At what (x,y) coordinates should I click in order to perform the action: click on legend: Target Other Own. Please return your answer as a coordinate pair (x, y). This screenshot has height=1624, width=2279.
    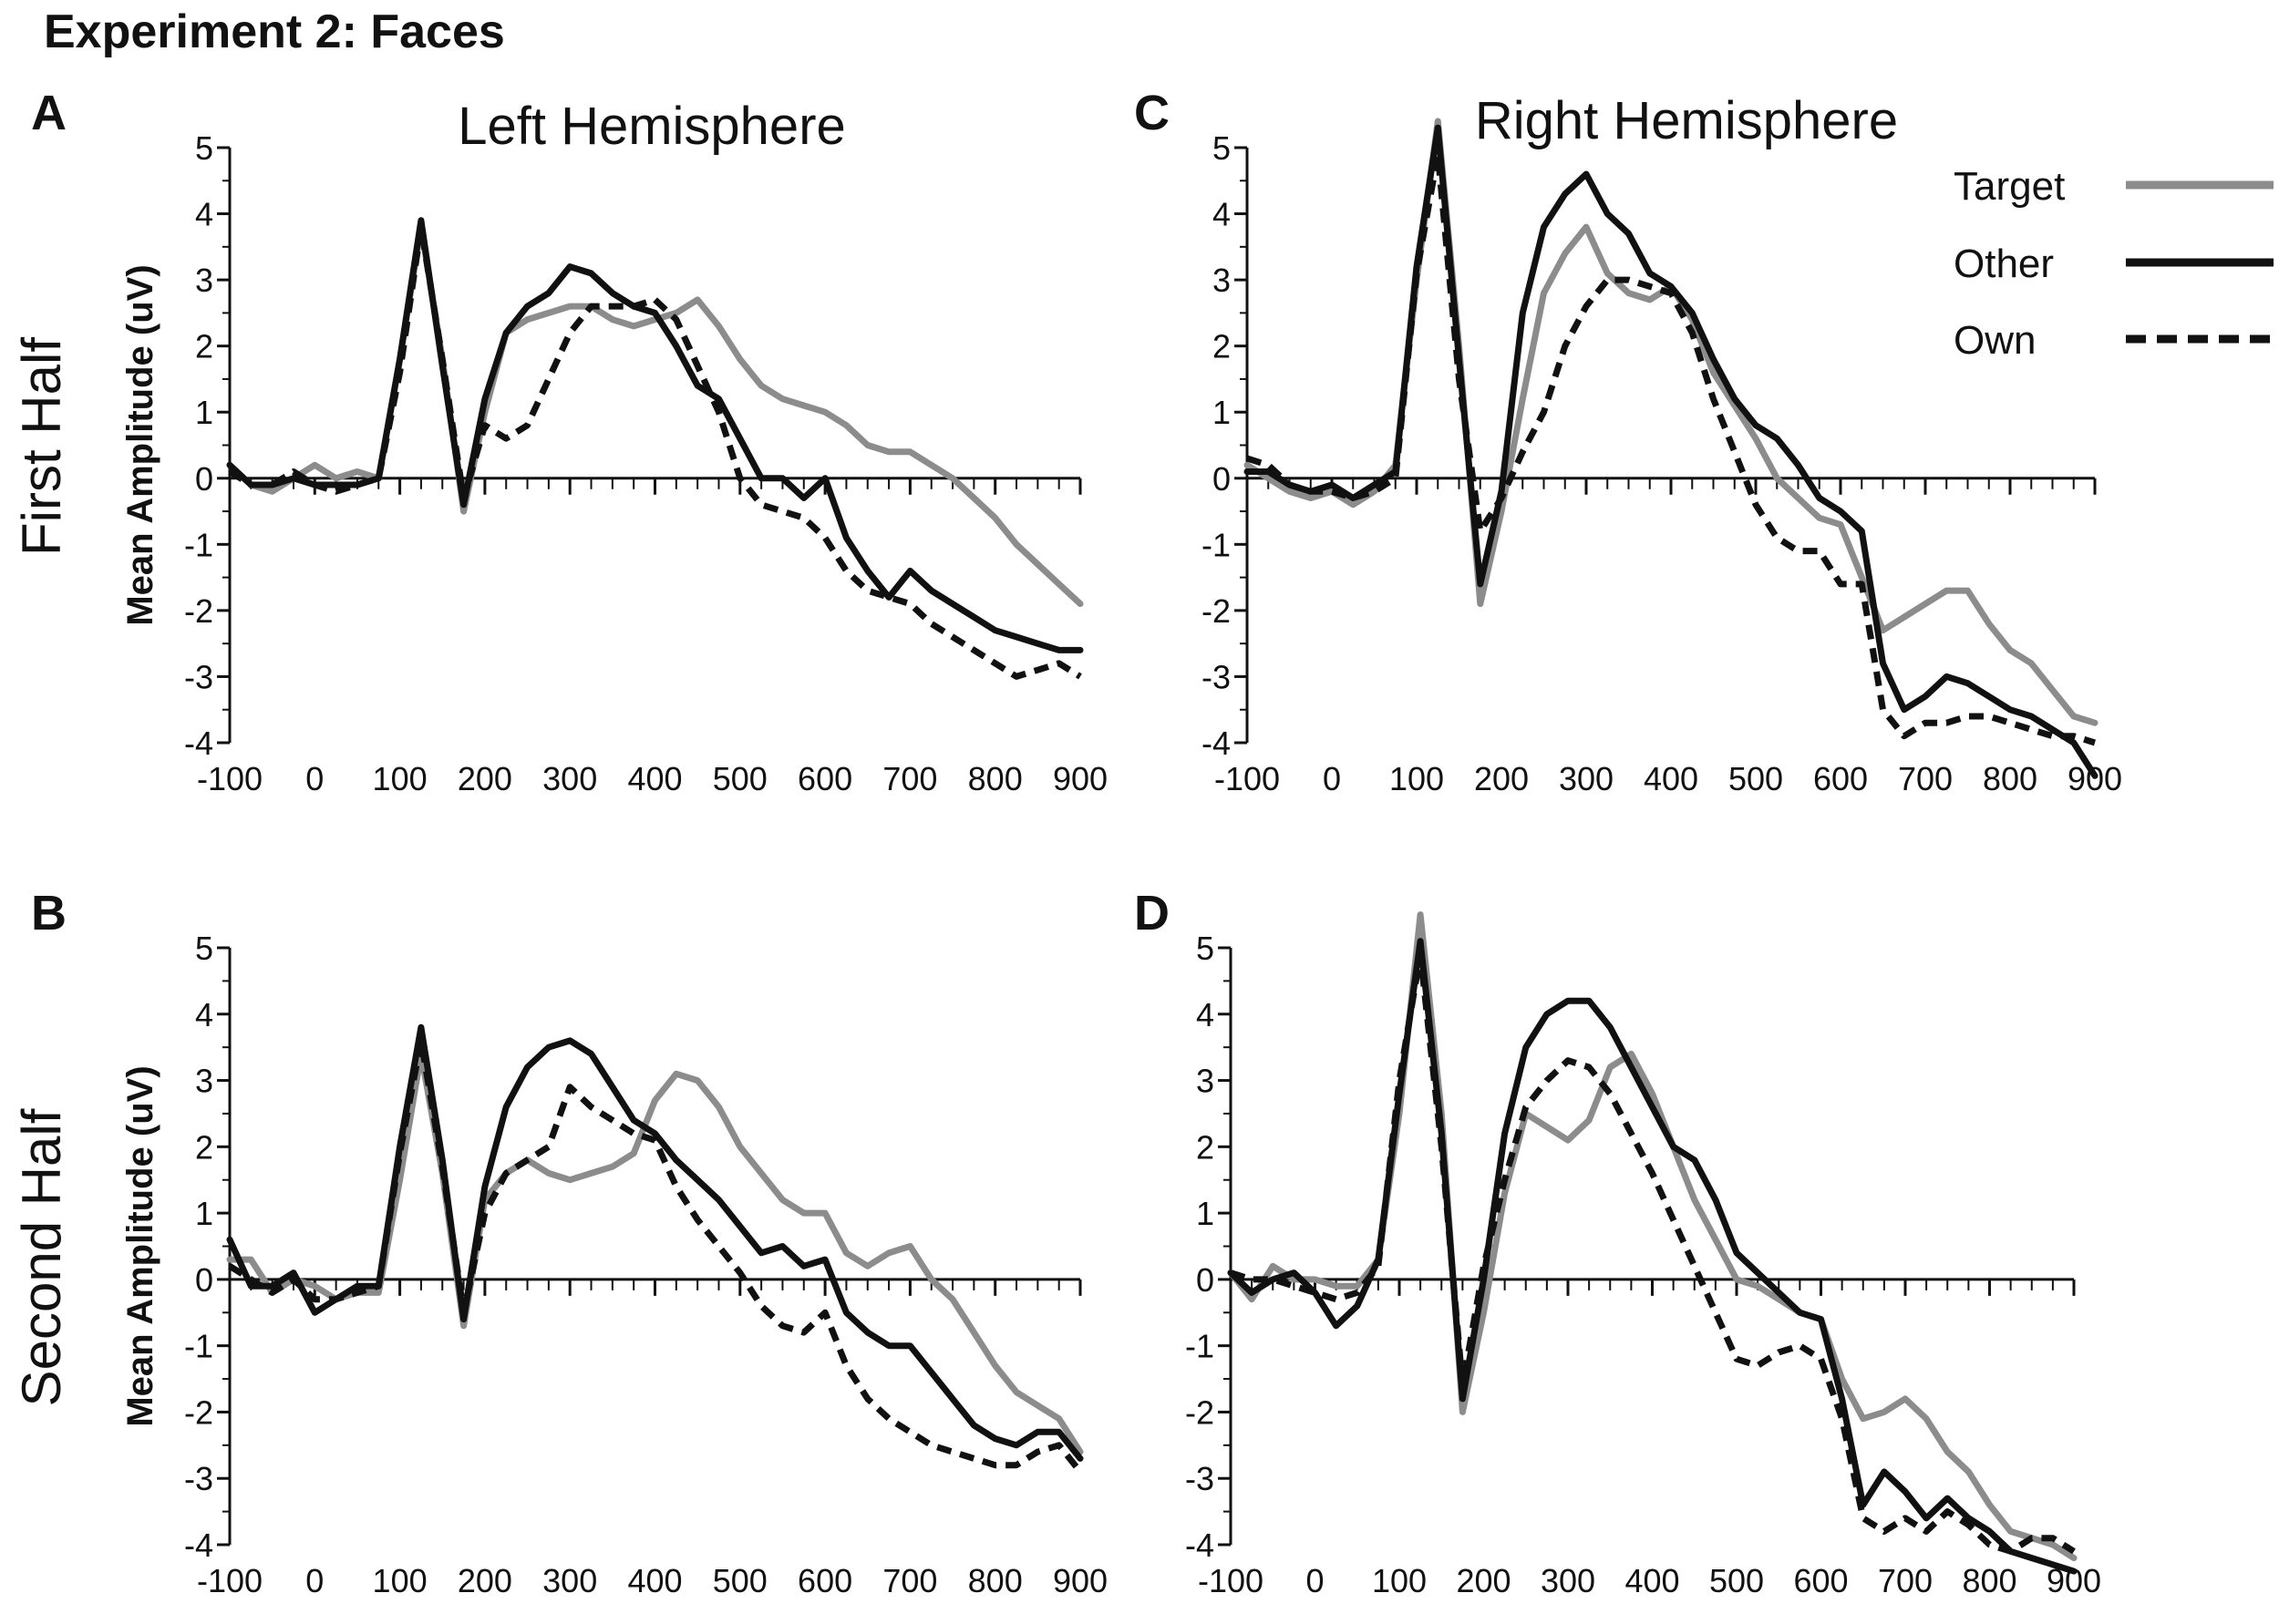
    Looking at the image, I should click on (2114, 263).